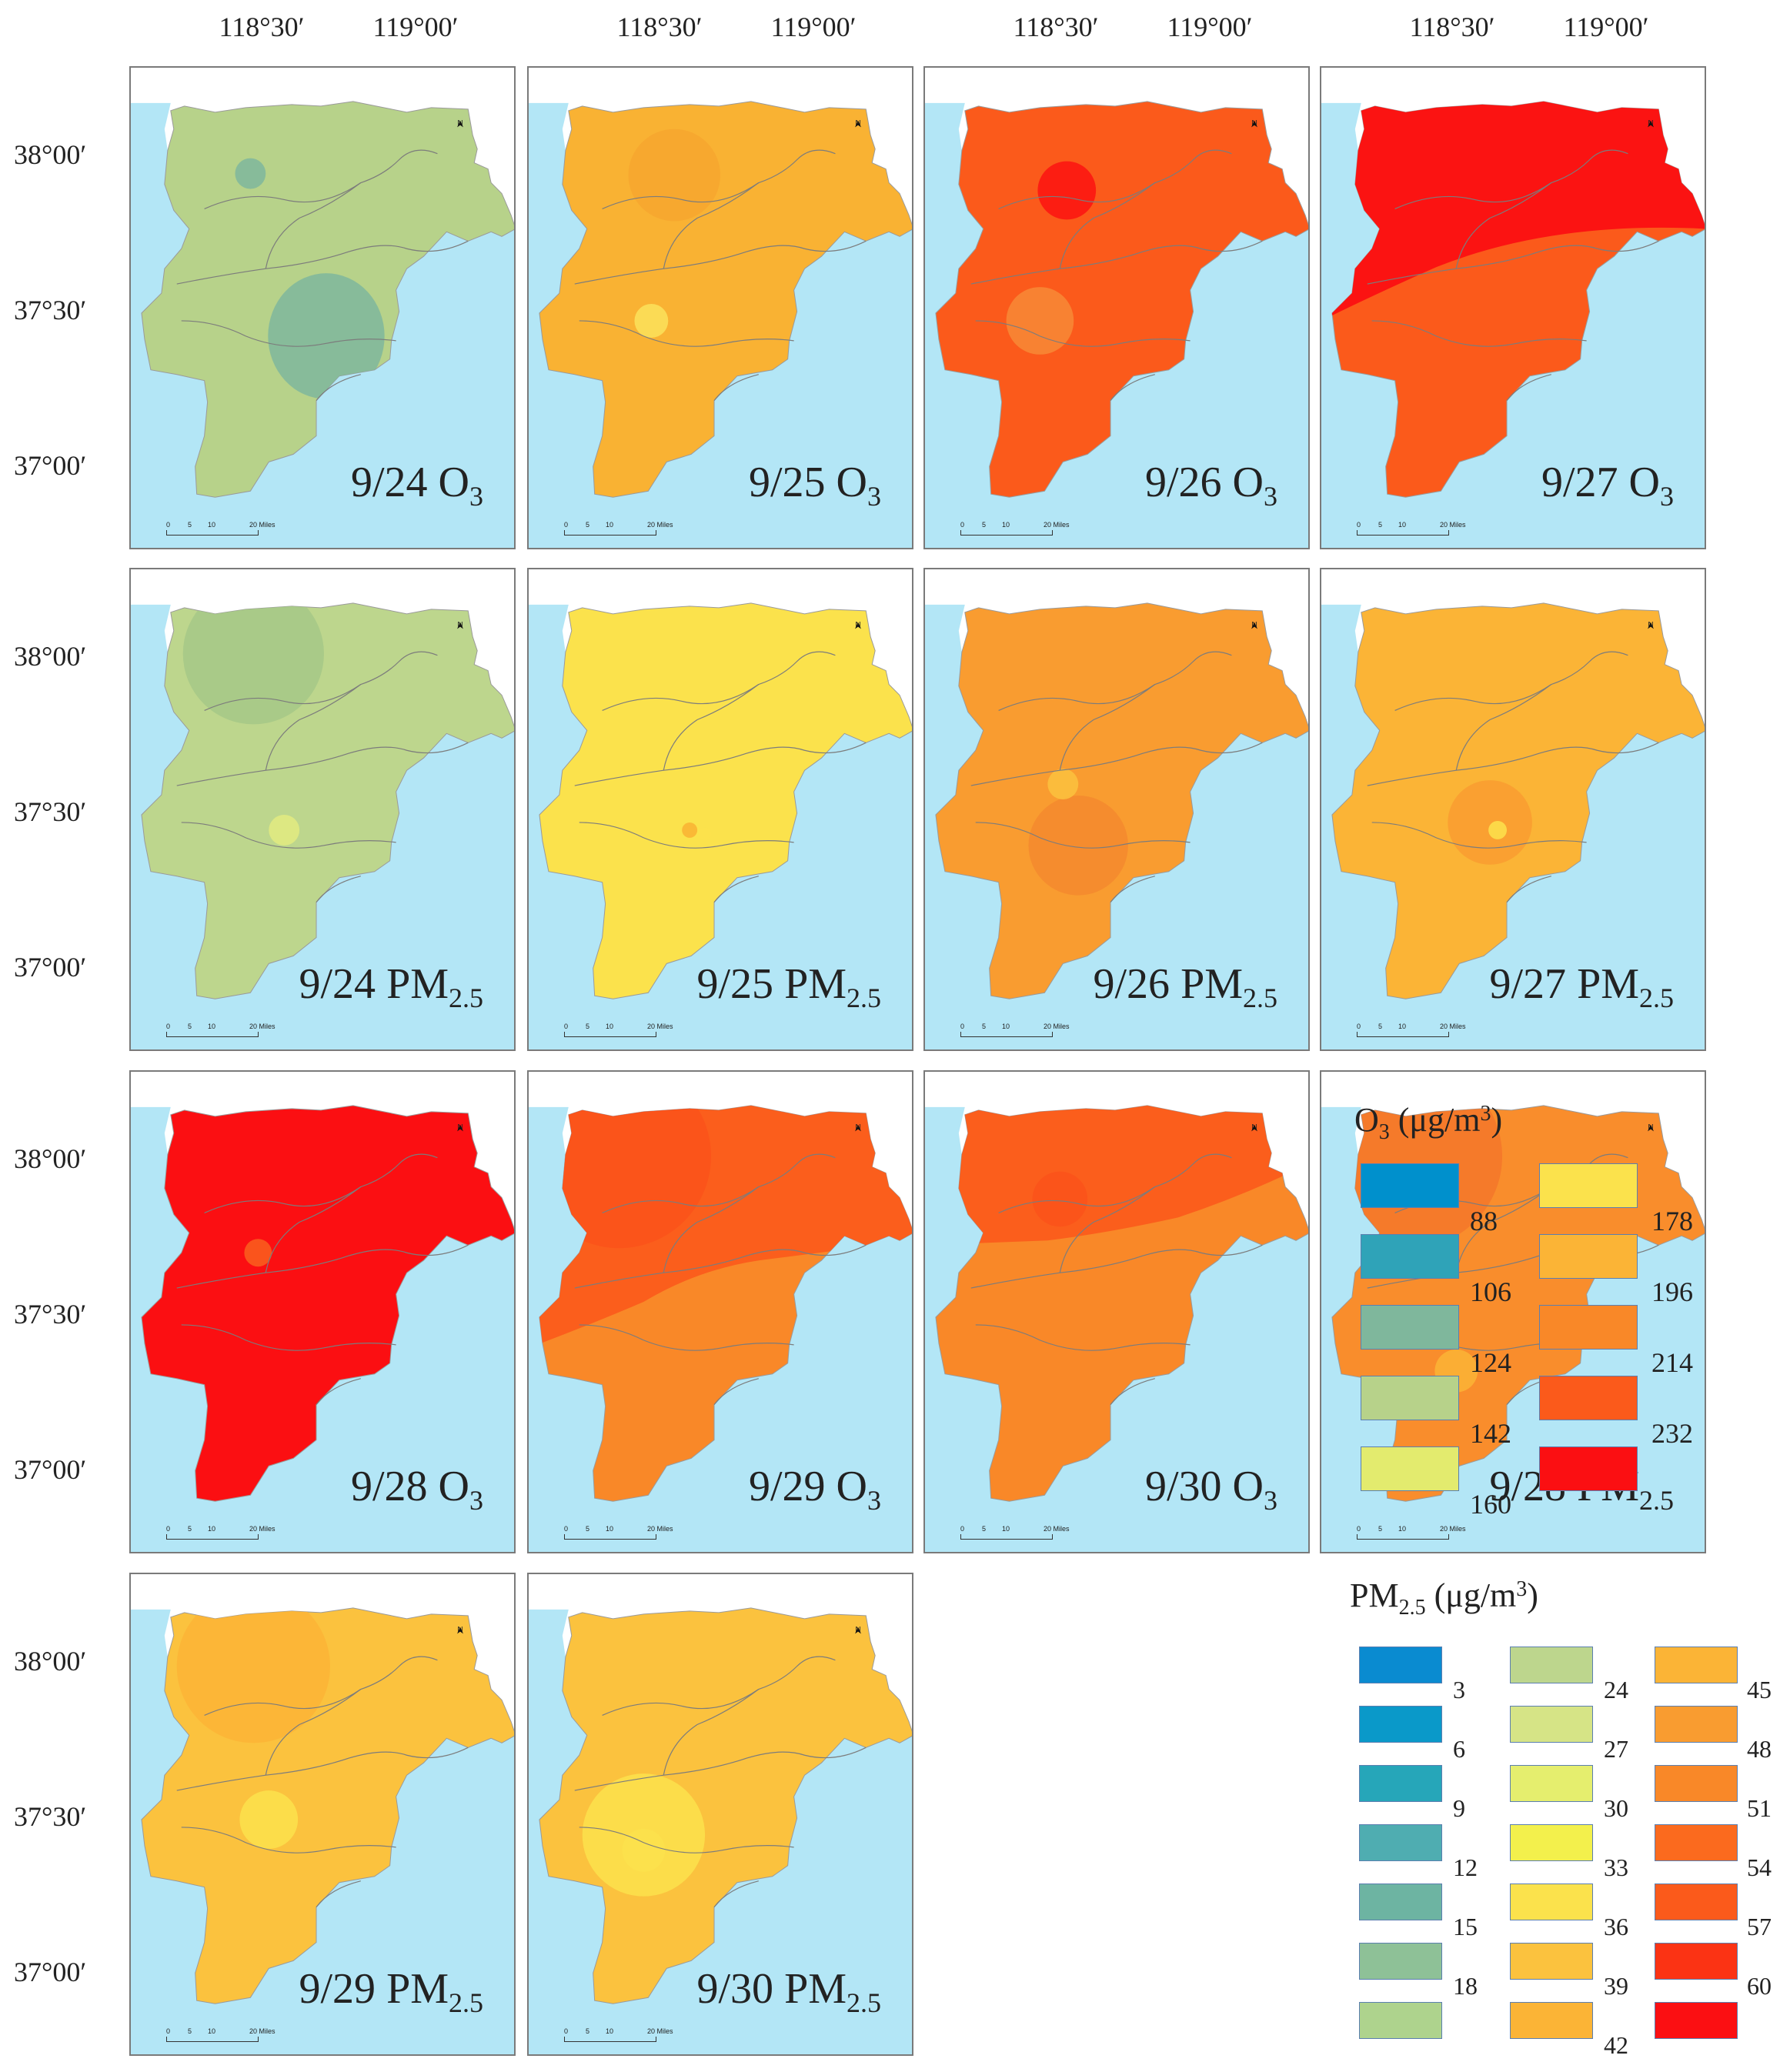  I want to click on map-panel: N 0 5 10 20 Miles 9/27 O3, so click(1513, 307).